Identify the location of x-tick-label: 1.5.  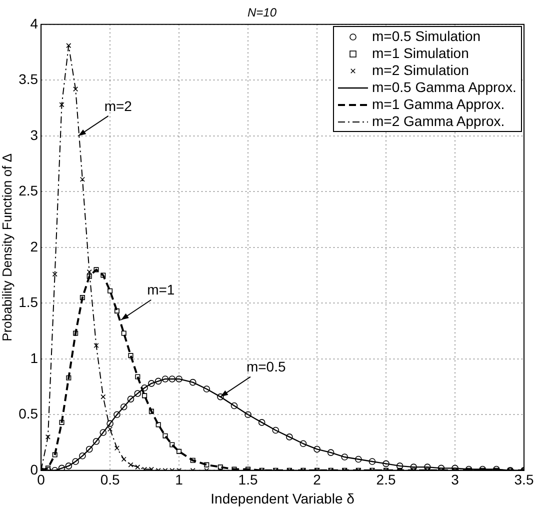
(248, 480).